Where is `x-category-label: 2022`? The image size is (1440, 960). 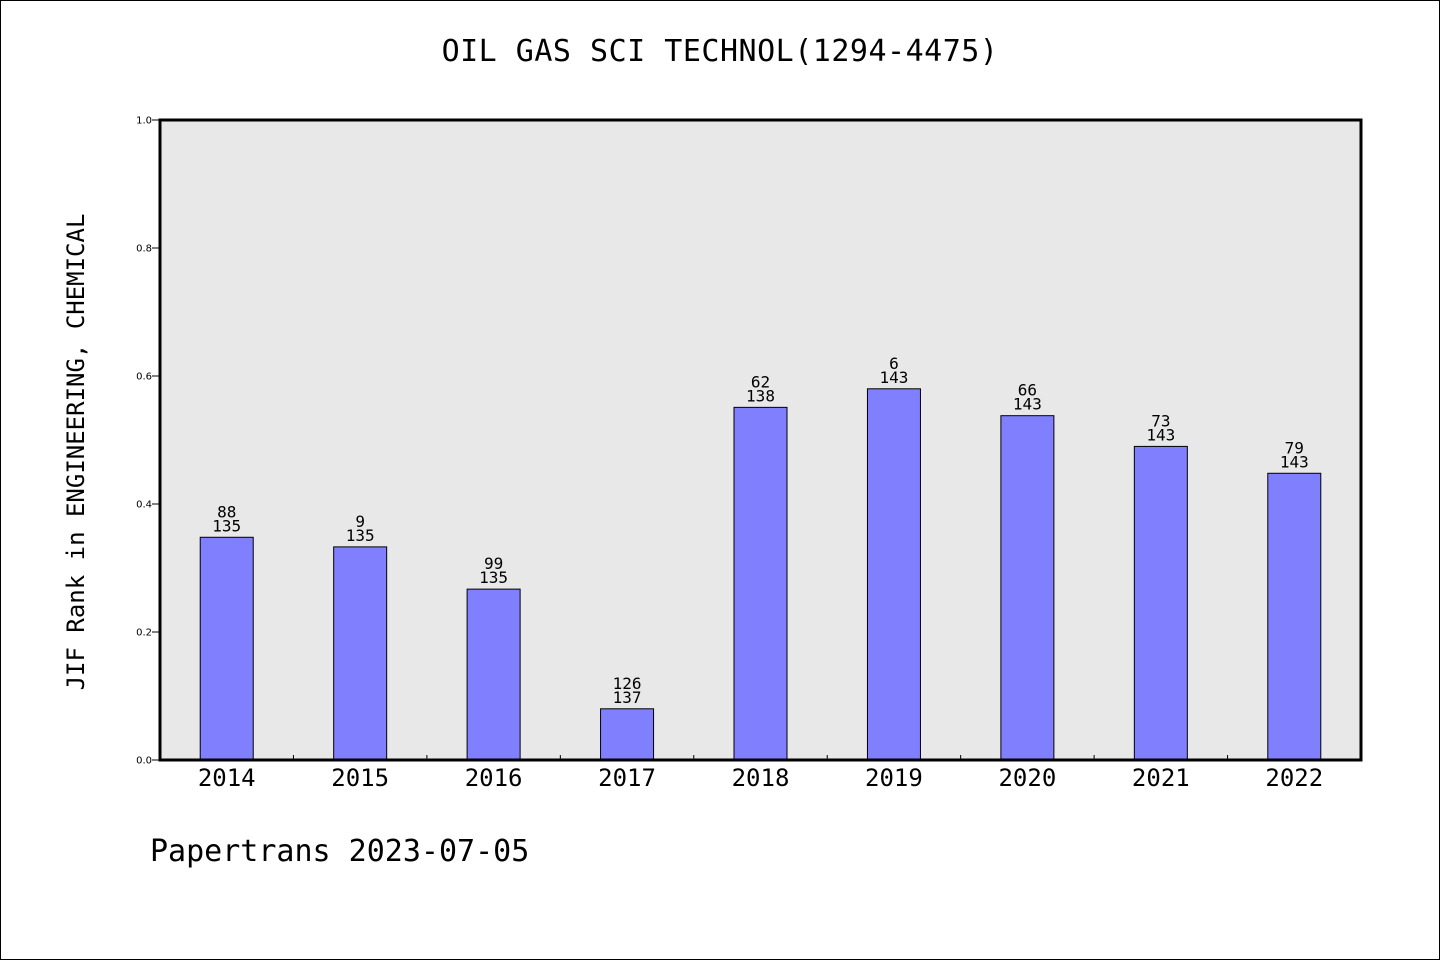
x-category-label: 2022 is located at coordinates (1294, 778).